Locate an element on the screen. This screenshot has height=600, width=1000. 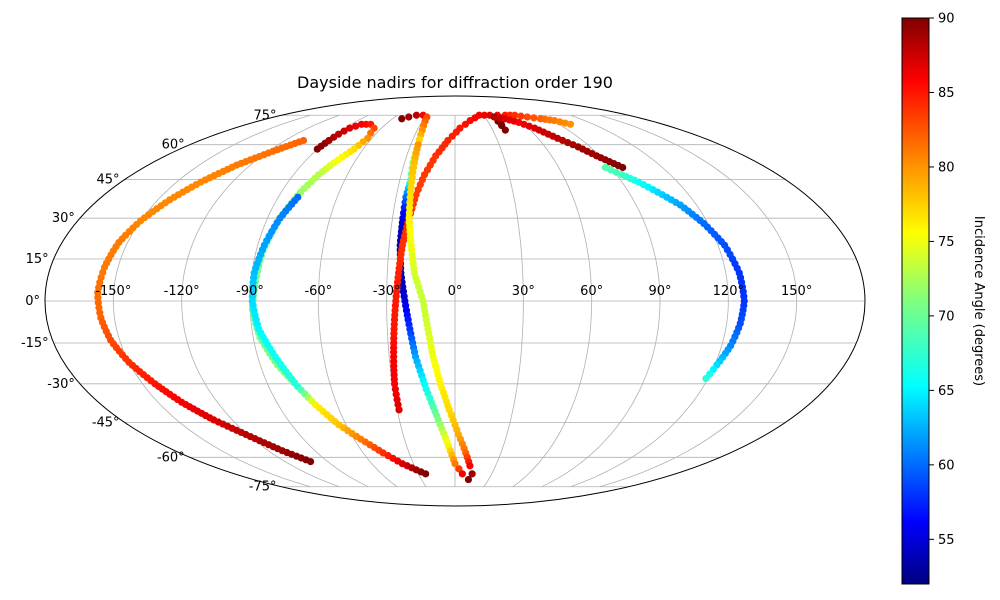
longitude-tick-label: 150° is located at coordinates (796, 291).